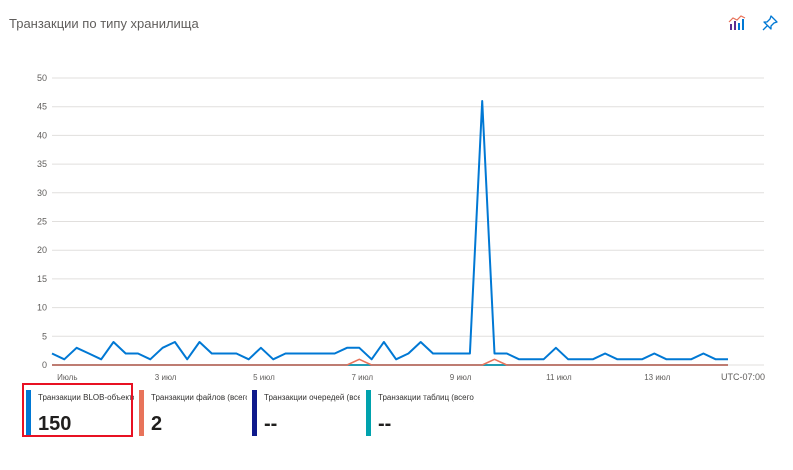 This screenshot has width=793, height=470. I want to click on y-tick-label: 10, so click(42, 308).